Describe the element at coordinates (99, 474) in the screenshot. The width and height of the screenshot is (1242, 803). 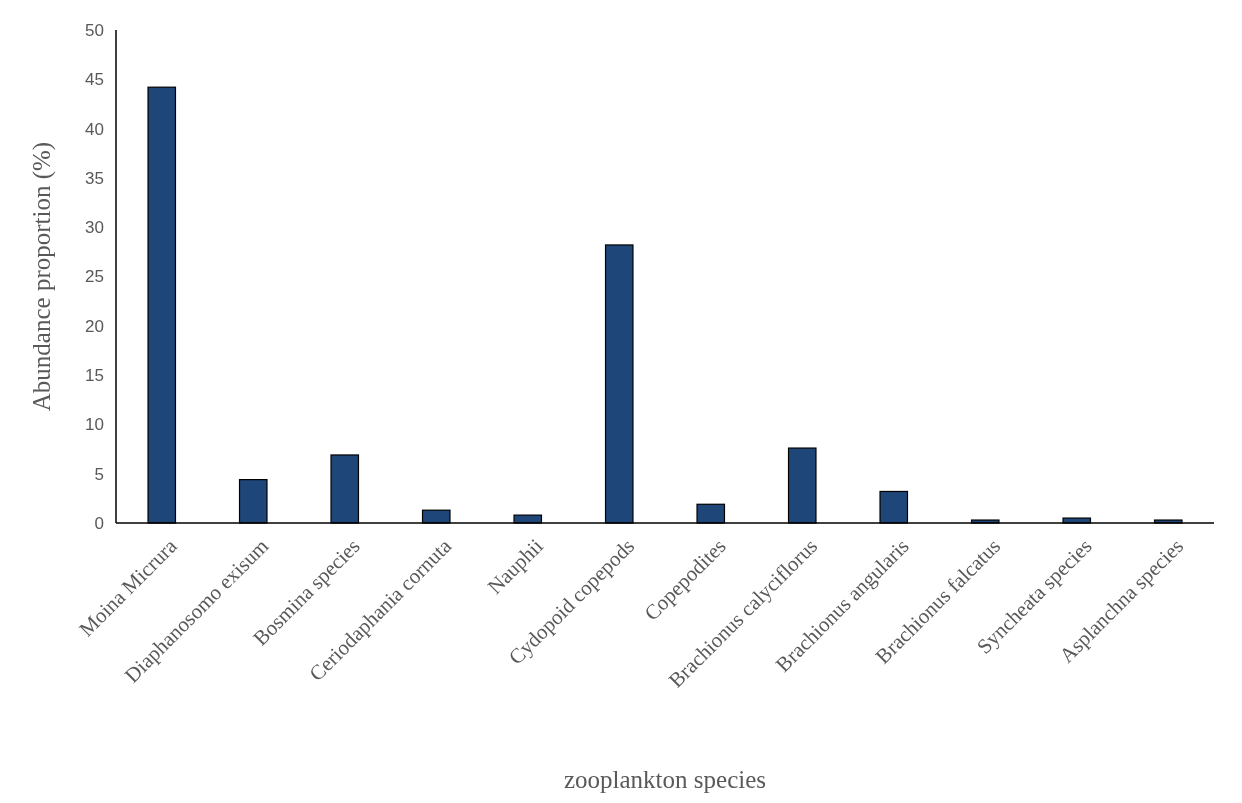
I see `y-tick-label: 5` at that location.